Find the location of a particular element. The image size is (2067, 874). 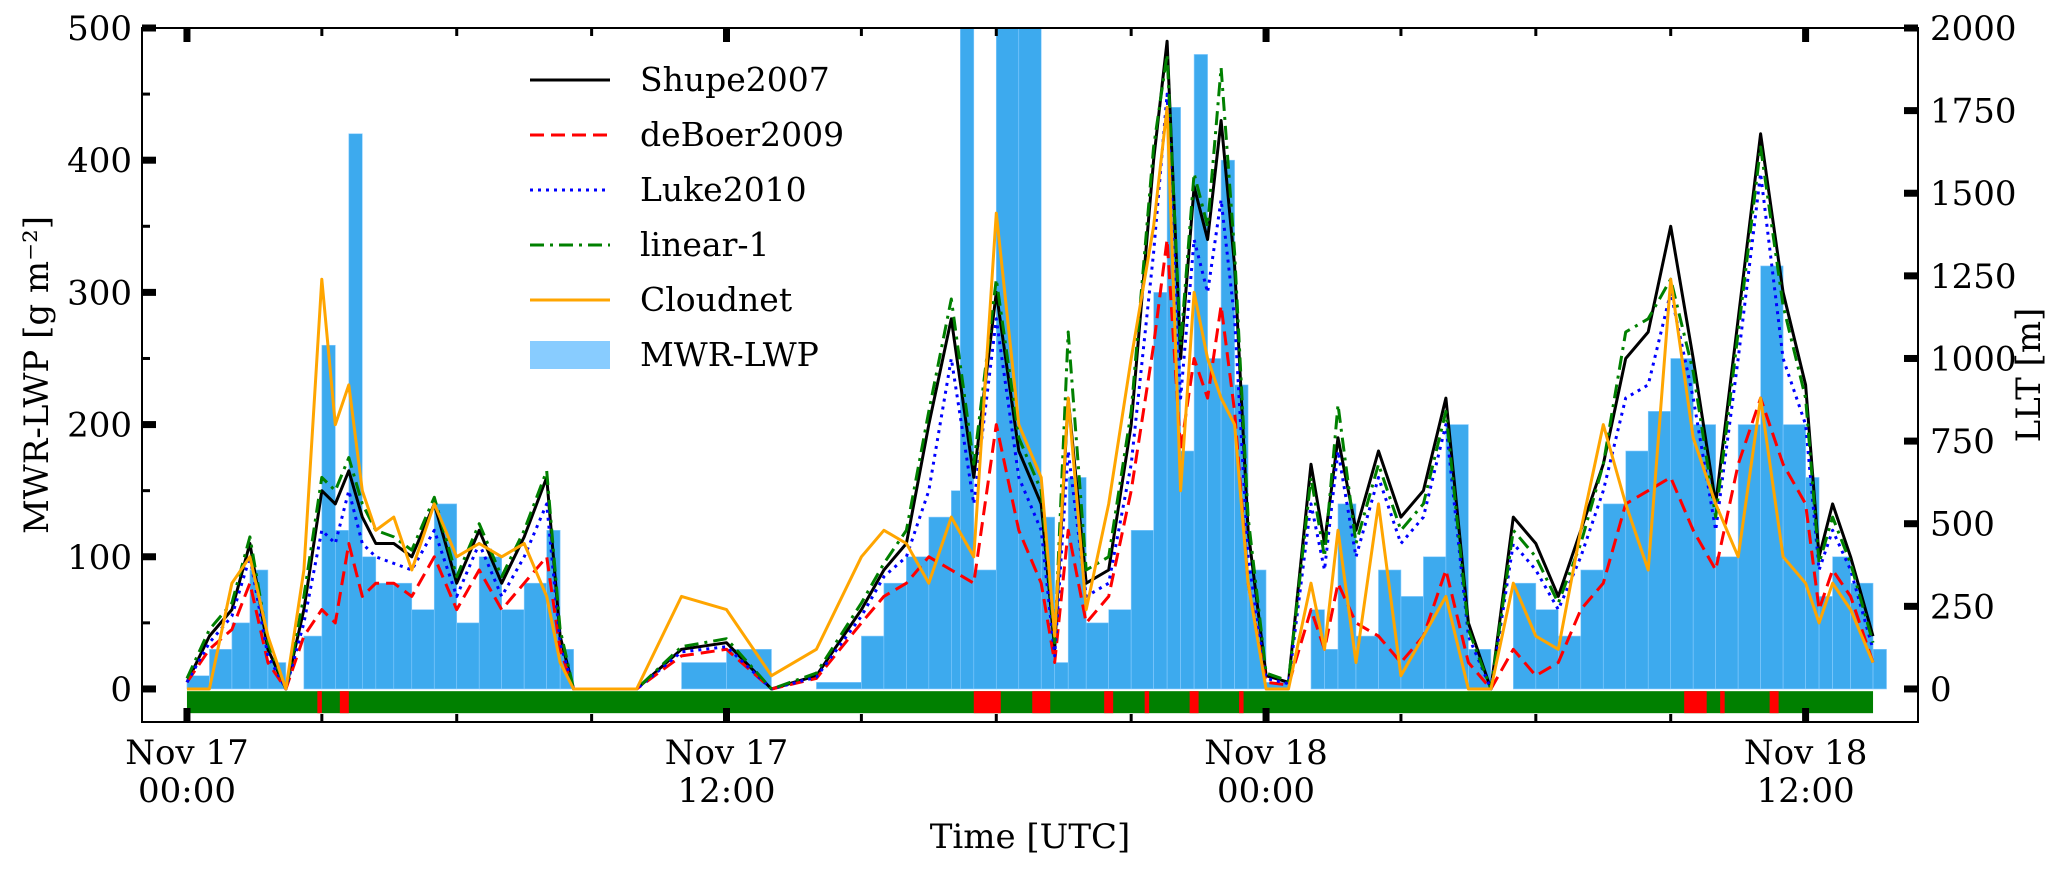

flag-bar is located at coordinates (1030, 702).